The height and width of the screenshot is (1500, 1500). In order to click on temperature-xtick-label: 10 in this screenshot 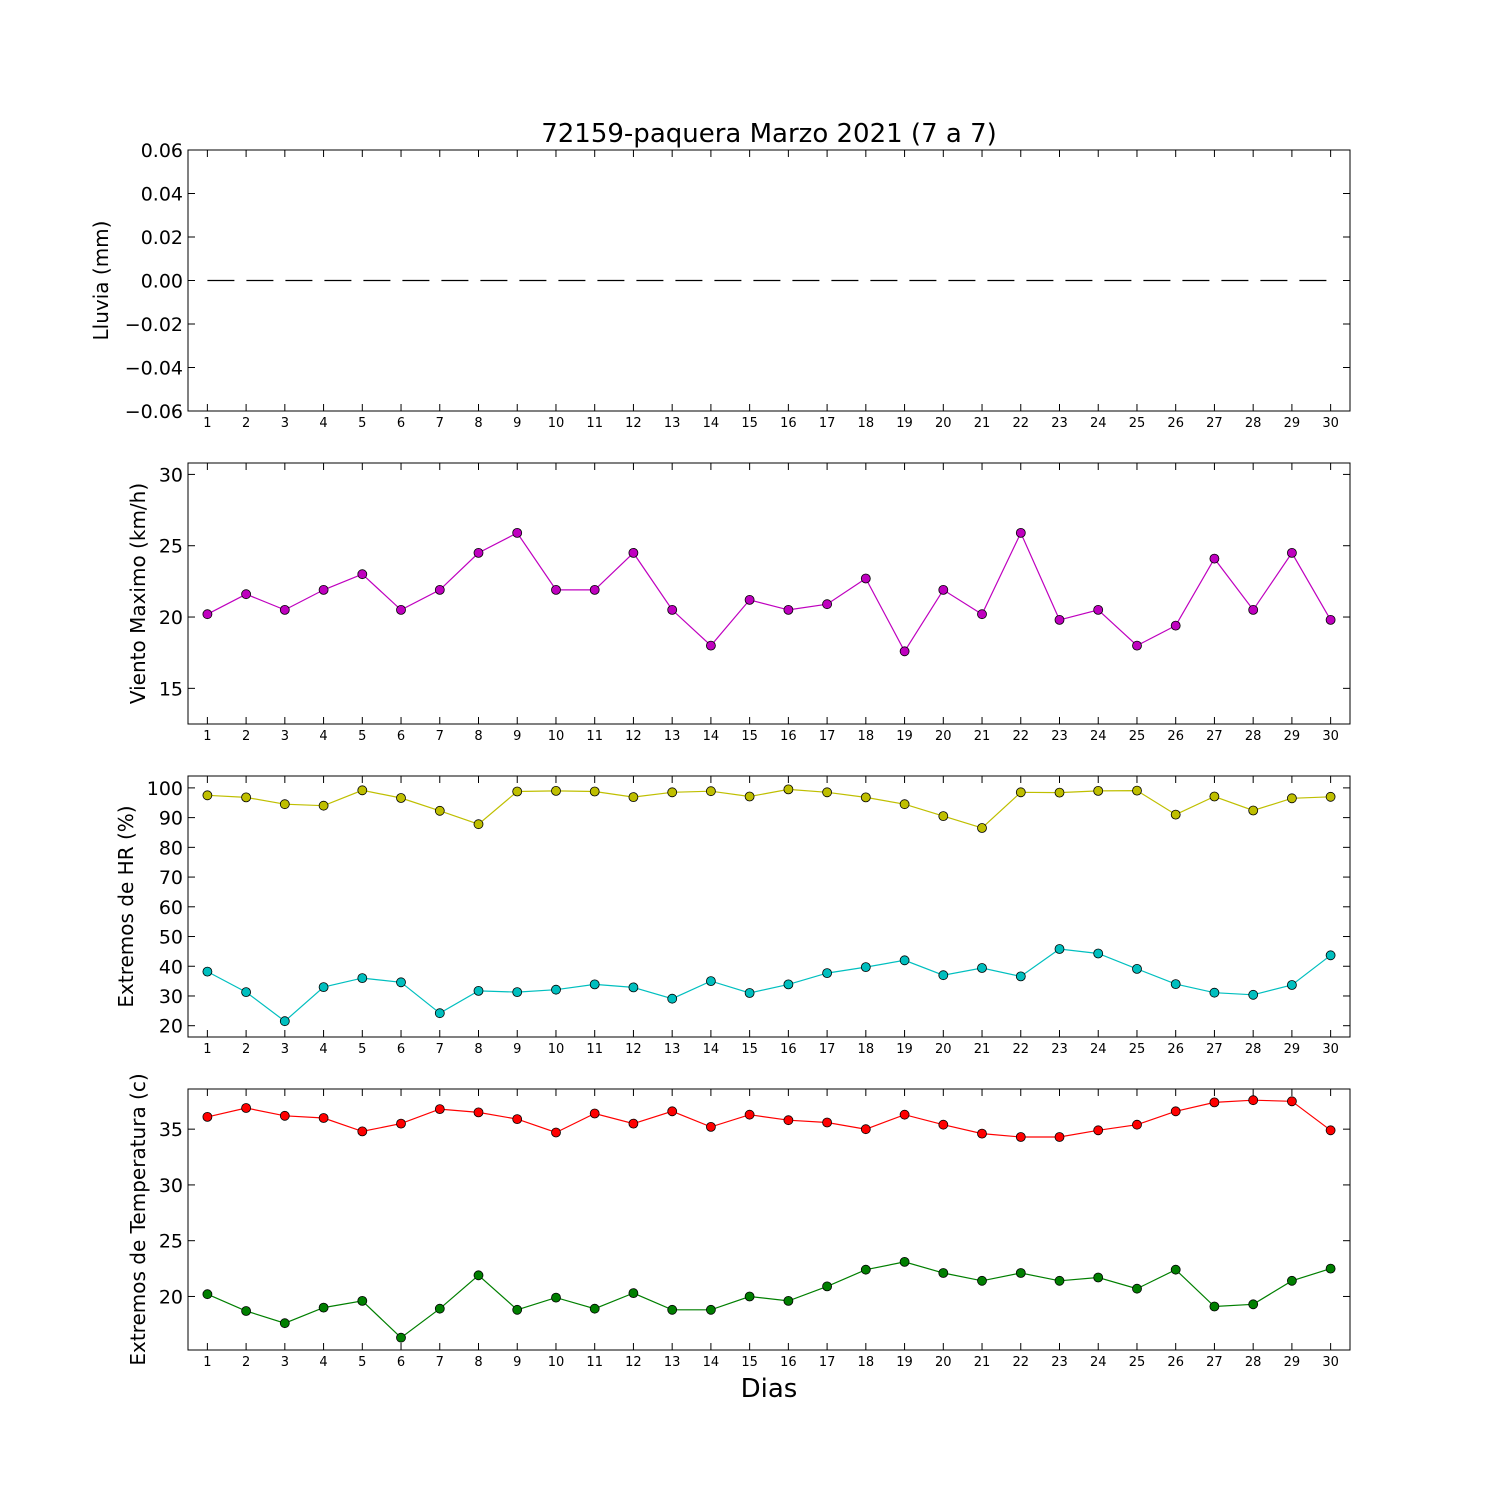, I will do `click(556, 1362)`.